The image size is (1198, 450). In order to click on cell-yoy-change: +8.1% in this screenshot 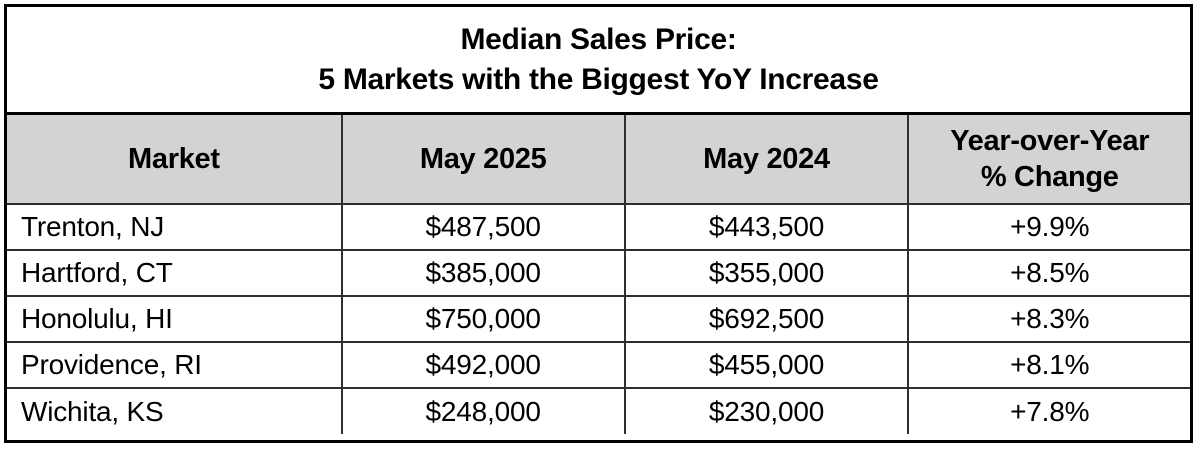, I will do `click(1048, 365)`.